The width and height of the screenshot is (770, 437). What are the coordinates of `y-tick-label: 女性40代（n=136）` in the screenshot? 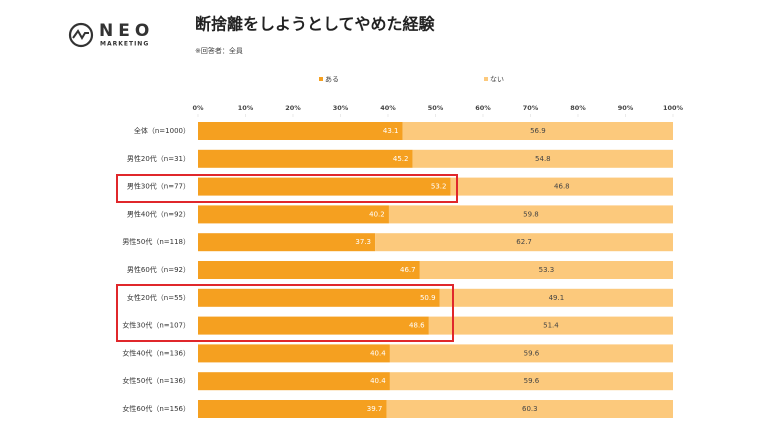 It's located at (156, 352).